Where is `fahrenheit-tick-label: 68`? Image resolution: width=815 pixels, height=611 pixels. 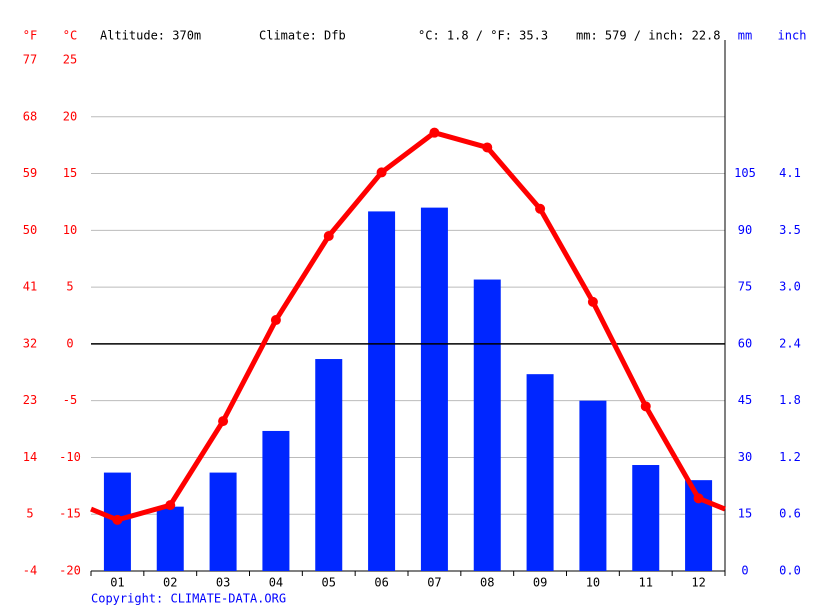 fahrenheit-tick-label: 68 is located at coordinates (30, 116).